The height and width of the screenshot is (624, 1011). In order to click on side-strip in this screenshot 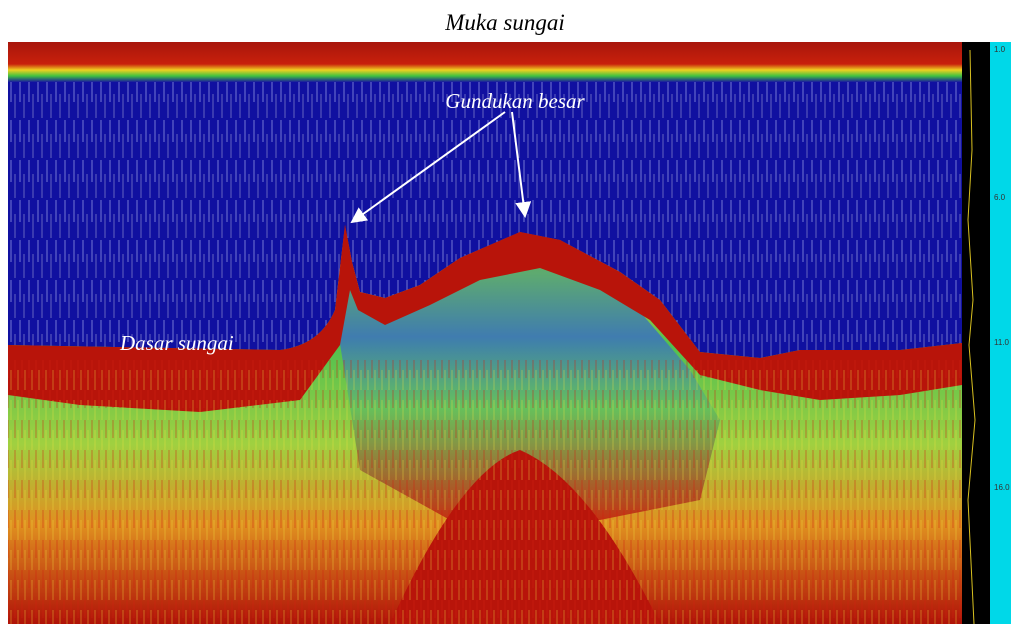, I will do `click(976, 333)`.